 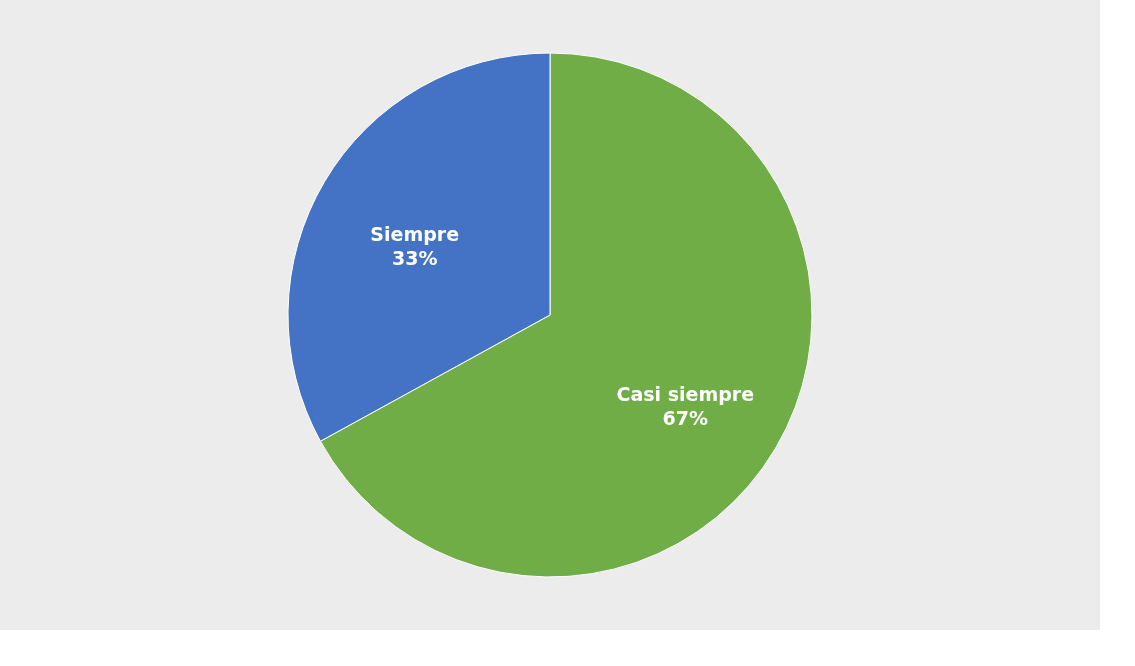 I want to click on slice-label: Siempre, so click(x=415, y=233).